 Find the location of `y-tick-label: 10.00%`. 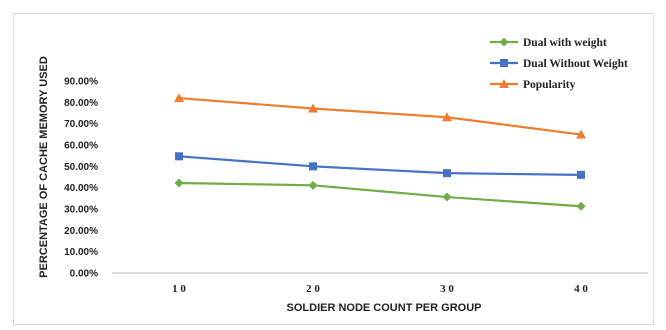

y-tick-label: 10.00% is located at coordinates (81, 252).